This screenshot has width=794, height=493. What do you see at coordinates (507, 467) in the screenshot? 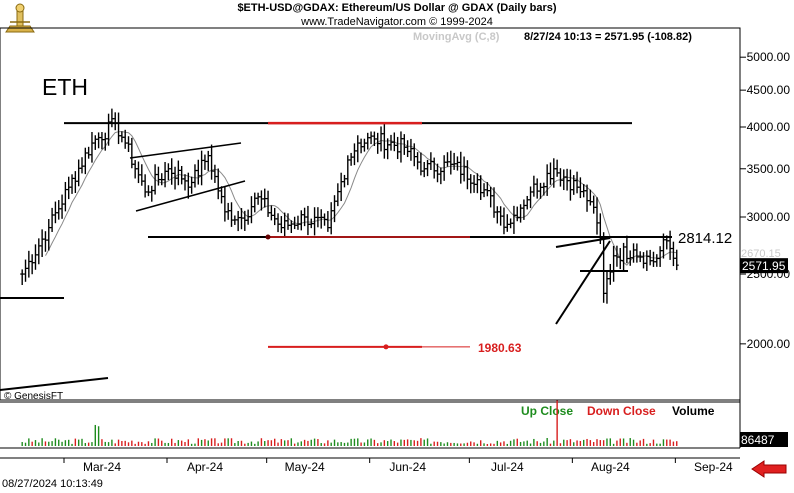
I see `time-tick-label: Jul-24` at bounding box center [507, 467].